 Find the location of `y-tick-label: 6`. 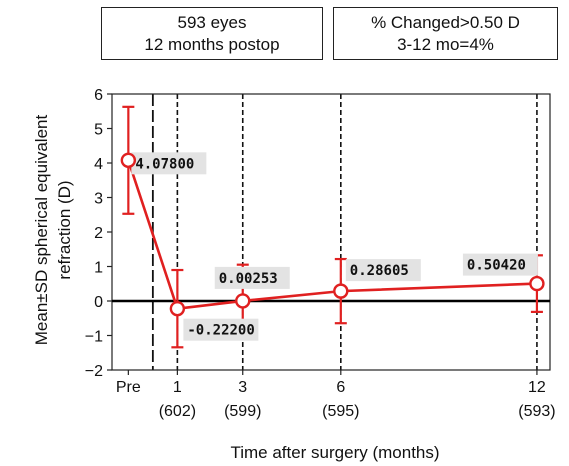

y-tick-label: 6 is located at coordinates (98, 95).